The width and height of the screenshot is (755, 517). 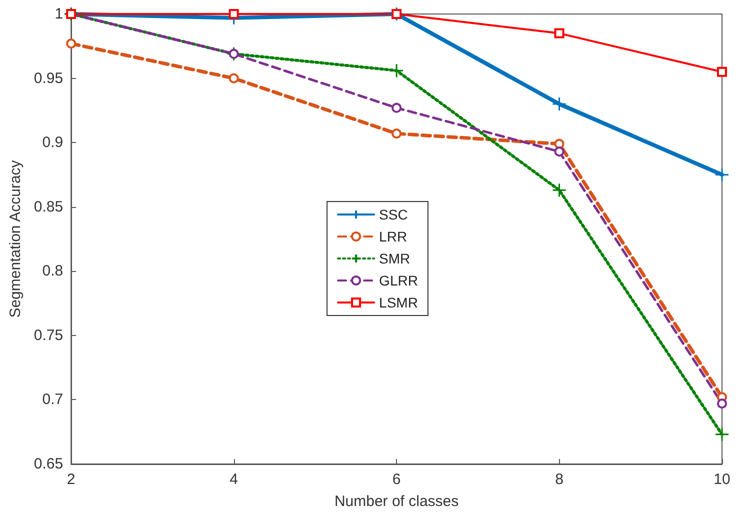 What do you see at coordinates (53, 143) in the screenshot?
I see `y-tick-label: 0.9` at bounding box center [53, 143].